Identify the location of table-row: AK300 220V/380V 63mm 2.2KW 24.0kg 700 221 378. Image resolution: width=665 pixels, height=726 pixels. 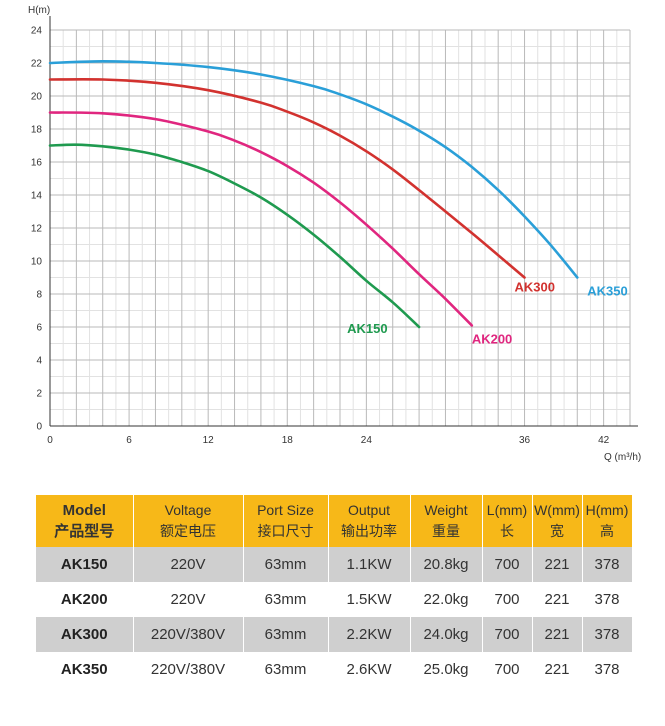
(334, 634).